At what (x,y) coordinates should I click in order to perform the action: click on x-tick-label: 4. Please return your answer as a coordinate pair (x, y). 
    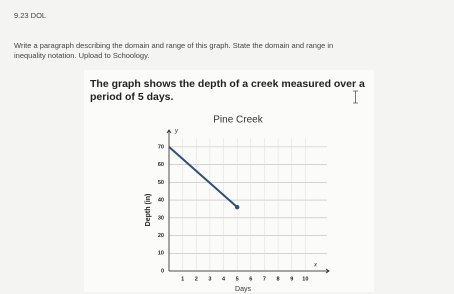
    Looking at the image, I should click on (224, 279).